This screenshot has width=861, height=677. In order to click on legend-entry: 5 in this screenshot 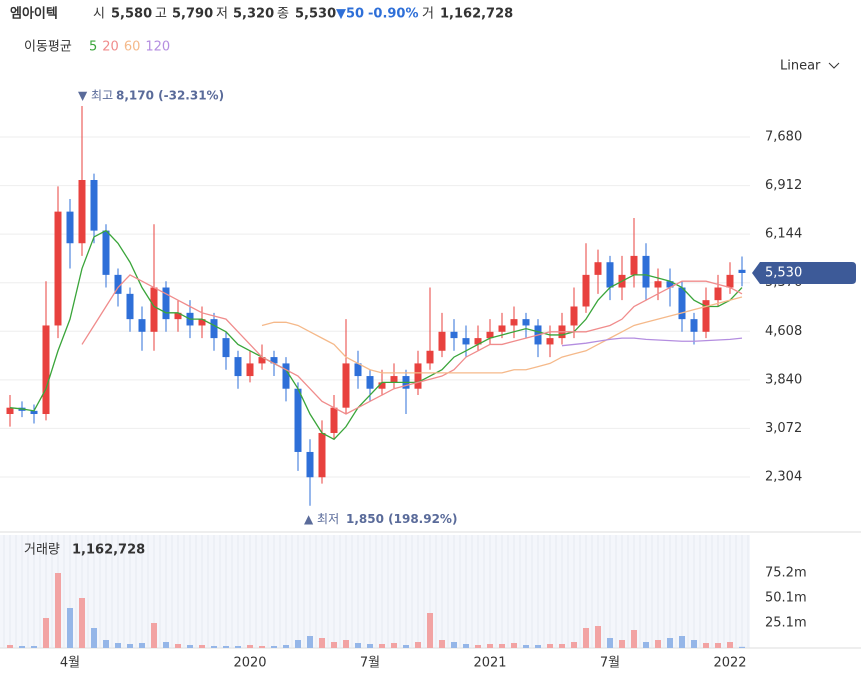, I will do `click(93, 47)`.